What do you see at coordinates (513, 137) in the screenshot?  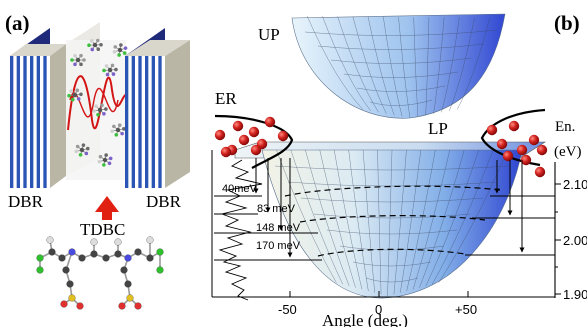 I see `er-distribution-right` at bounding box center [513, 137].